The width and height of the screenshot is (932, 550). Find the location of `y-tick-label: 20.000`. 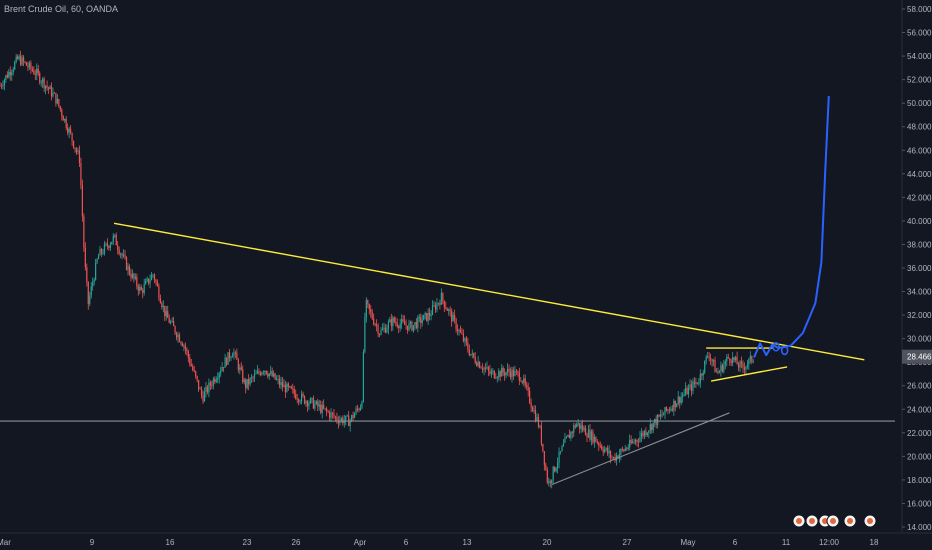

y-tick-label: 20.000 is located at coordinates (919, 456).